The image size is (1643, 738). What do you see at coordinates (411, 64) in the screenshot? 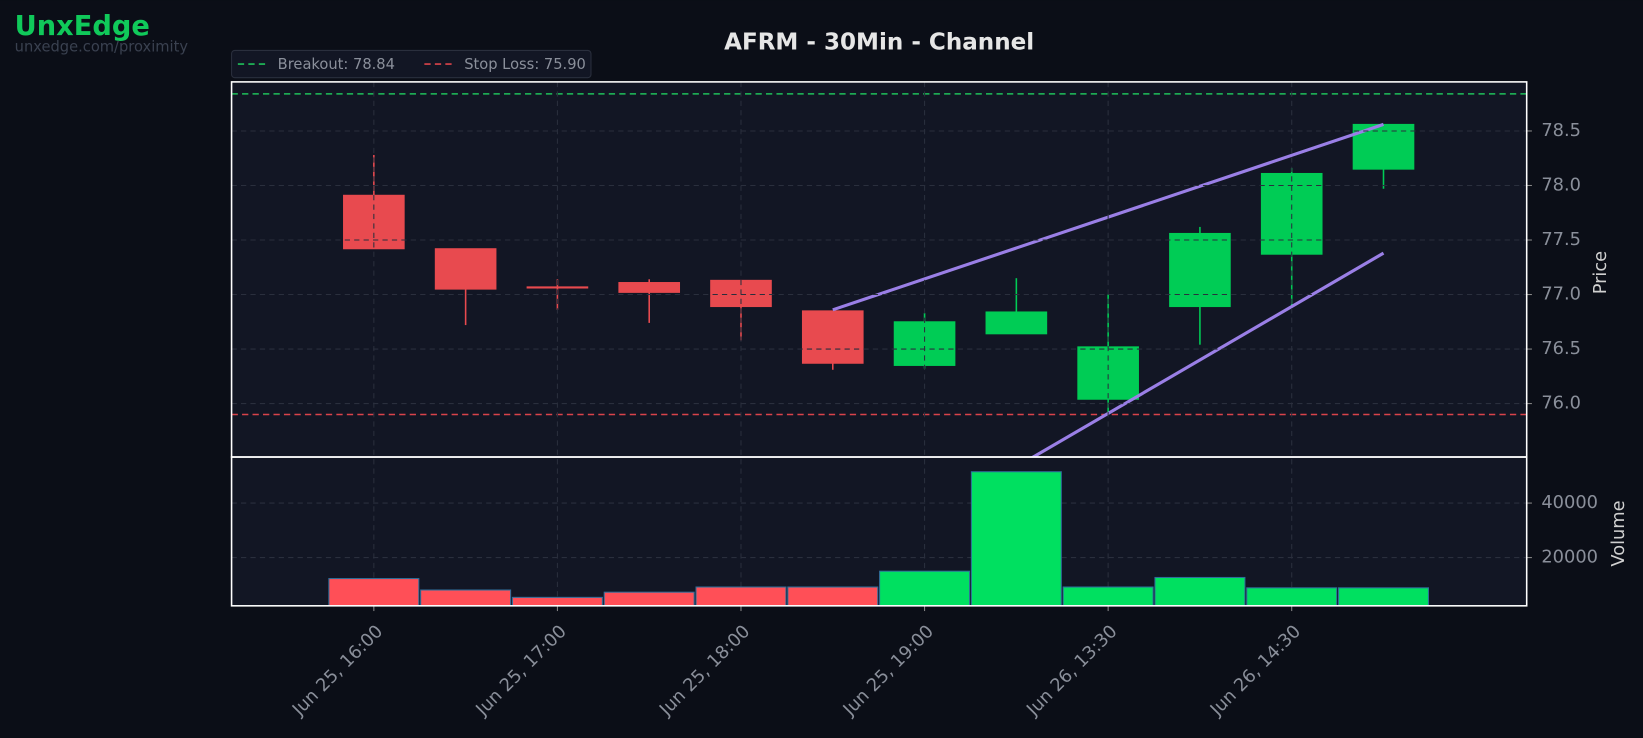
I see `legend` at bounding box center [411, 64].